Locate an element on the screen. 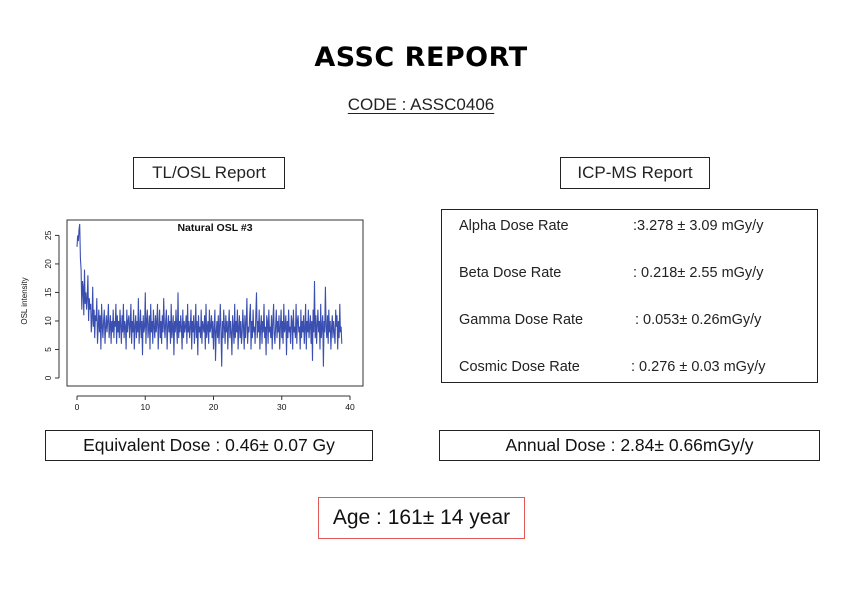  icp-row-gamma: Gamma Dose Rate : 0.053± 0.26mGy/y is located at coordinates (629, 322).